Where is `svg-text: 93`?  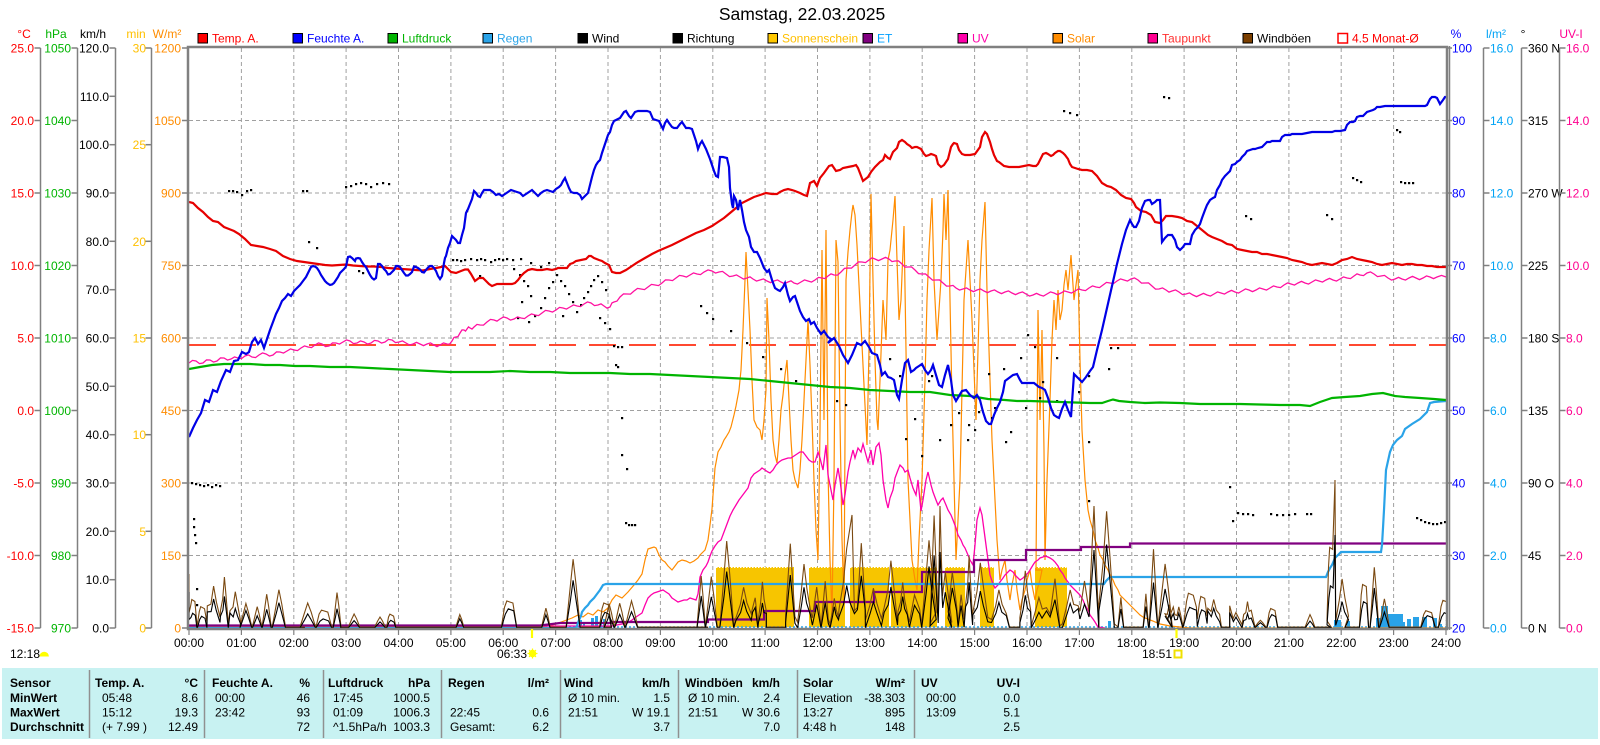 svg-text: 93 is located at coordinates (304, 713).